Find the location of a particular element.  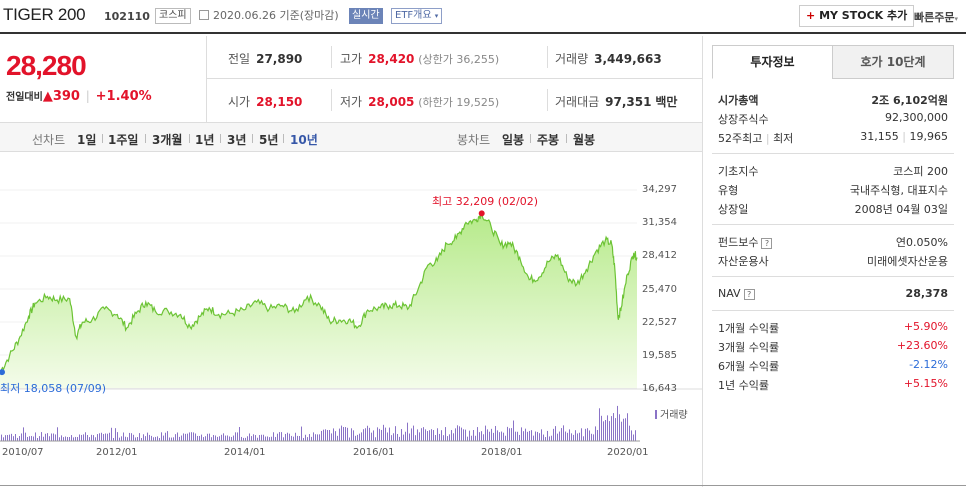

tab-investment-info: 투자정보 is located at coordinates (772, 62).